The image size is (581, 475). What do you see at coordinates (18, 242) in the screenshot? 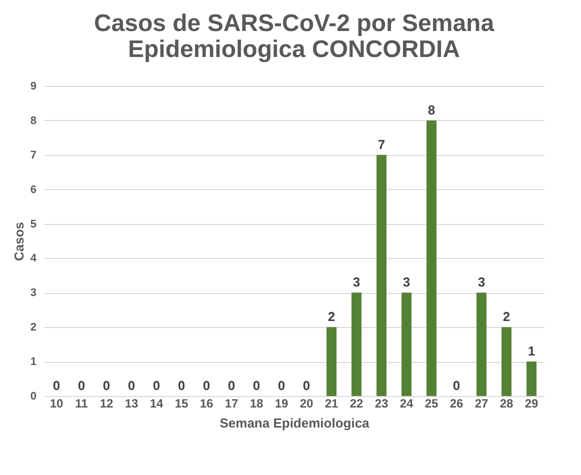
I see `y-axis-title: Casos` at bounding box center [18, 242].